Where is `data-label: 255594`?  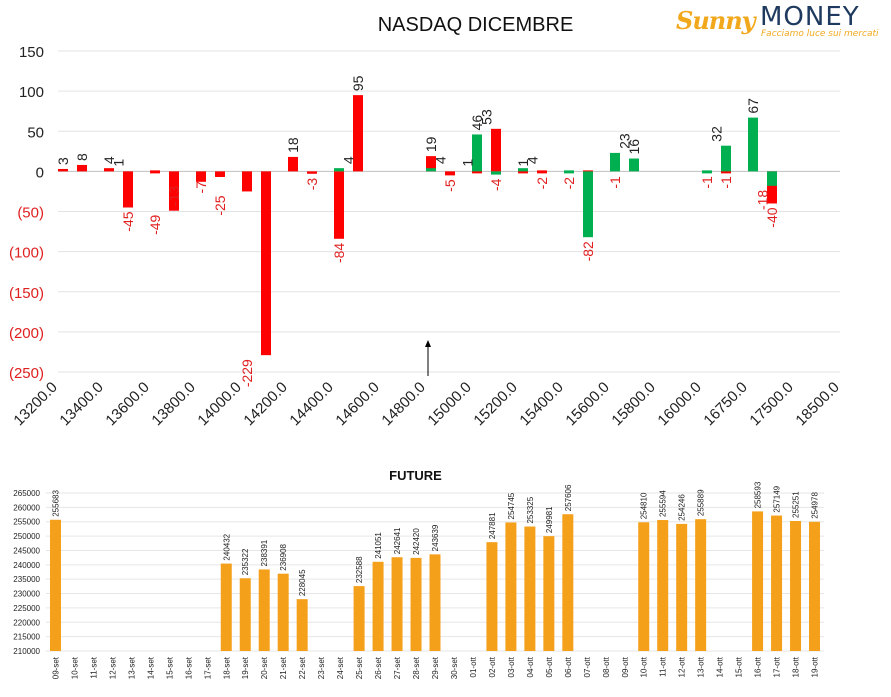 data-label: 255594 is located at coordinates (663, 503).